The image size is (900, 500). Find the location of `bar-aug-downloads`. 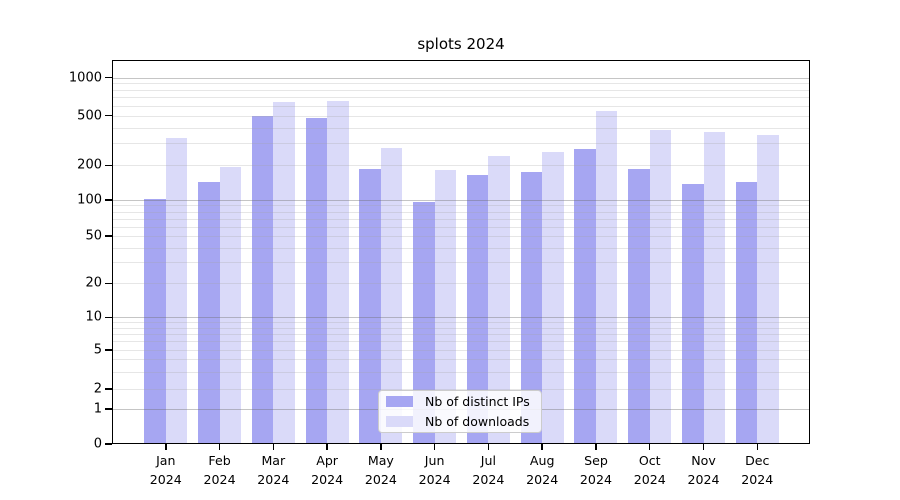

bar-aug-downloads is located at coordinates (553, 297).